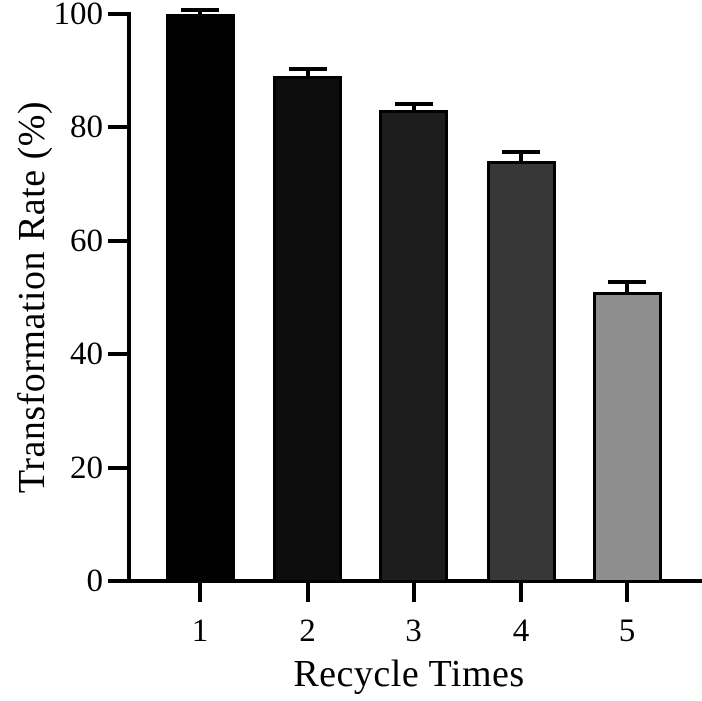 The height and width of the screenshot is (701, 702). Describe the element at coordinates (413, 631) in the screenshot. I see `x-tick-label: 3` at that location.